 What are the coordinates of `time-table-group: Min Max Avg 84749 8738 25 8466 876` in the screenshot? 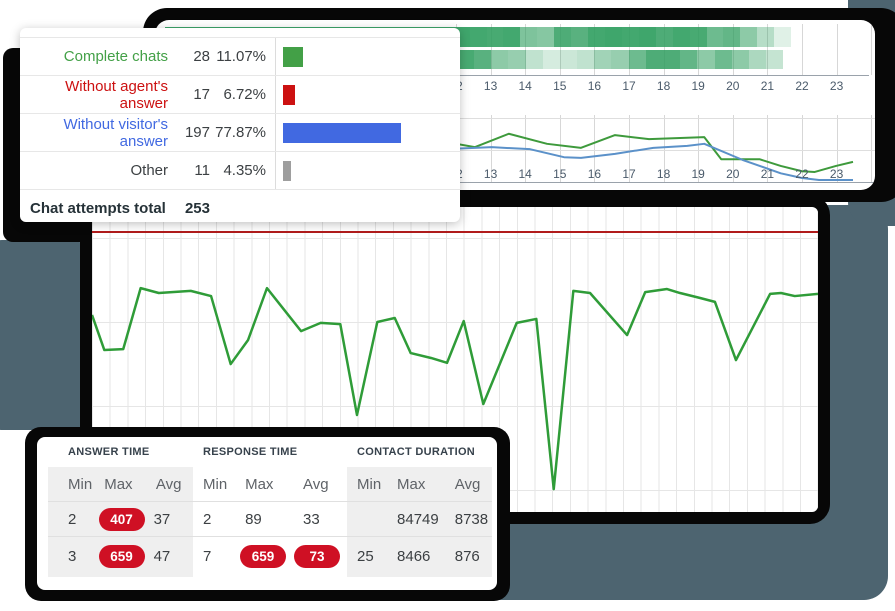 It's located at (419, 522).